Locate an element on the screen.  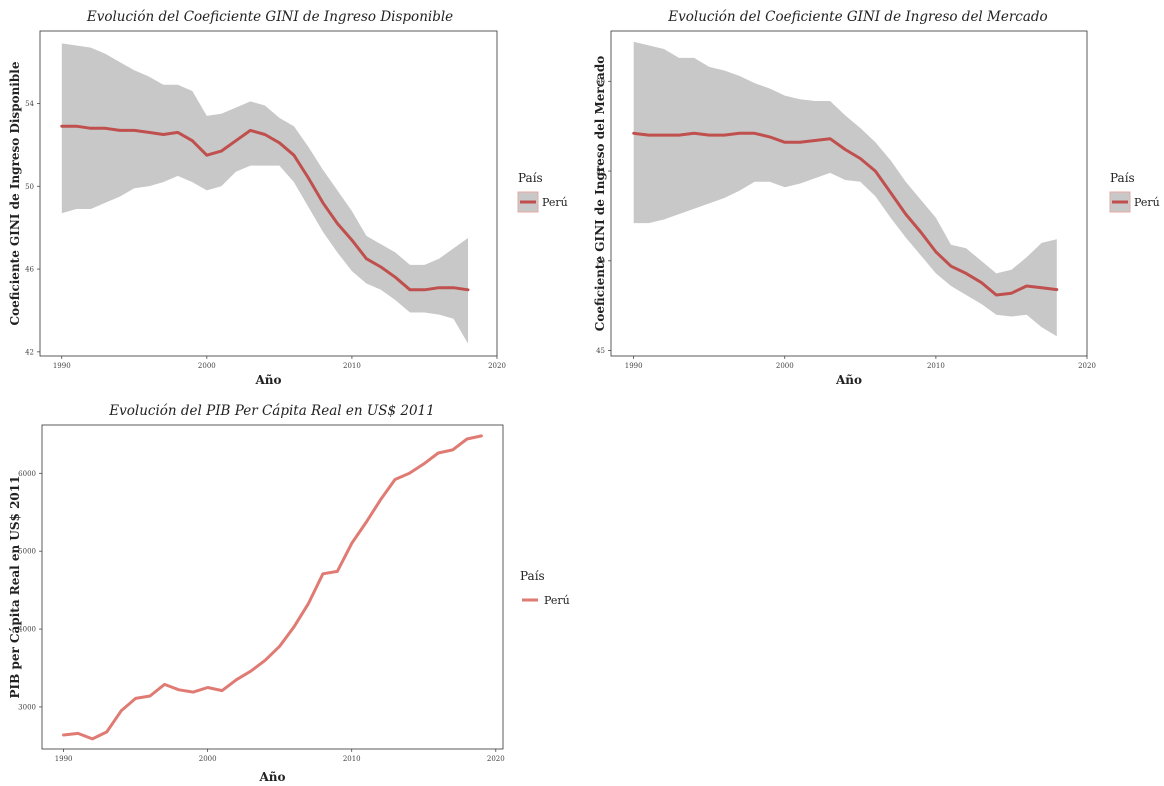
y-tick-label: 45 is located at coordinates (600, 351).